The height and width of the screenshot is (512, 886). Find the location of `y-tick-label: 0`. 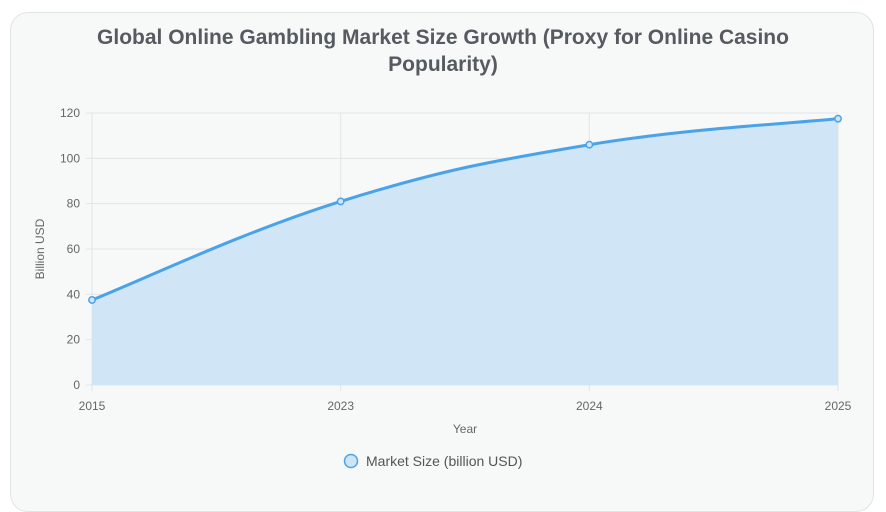

y-tick-label: 0 is located at coordinates (76, 385).